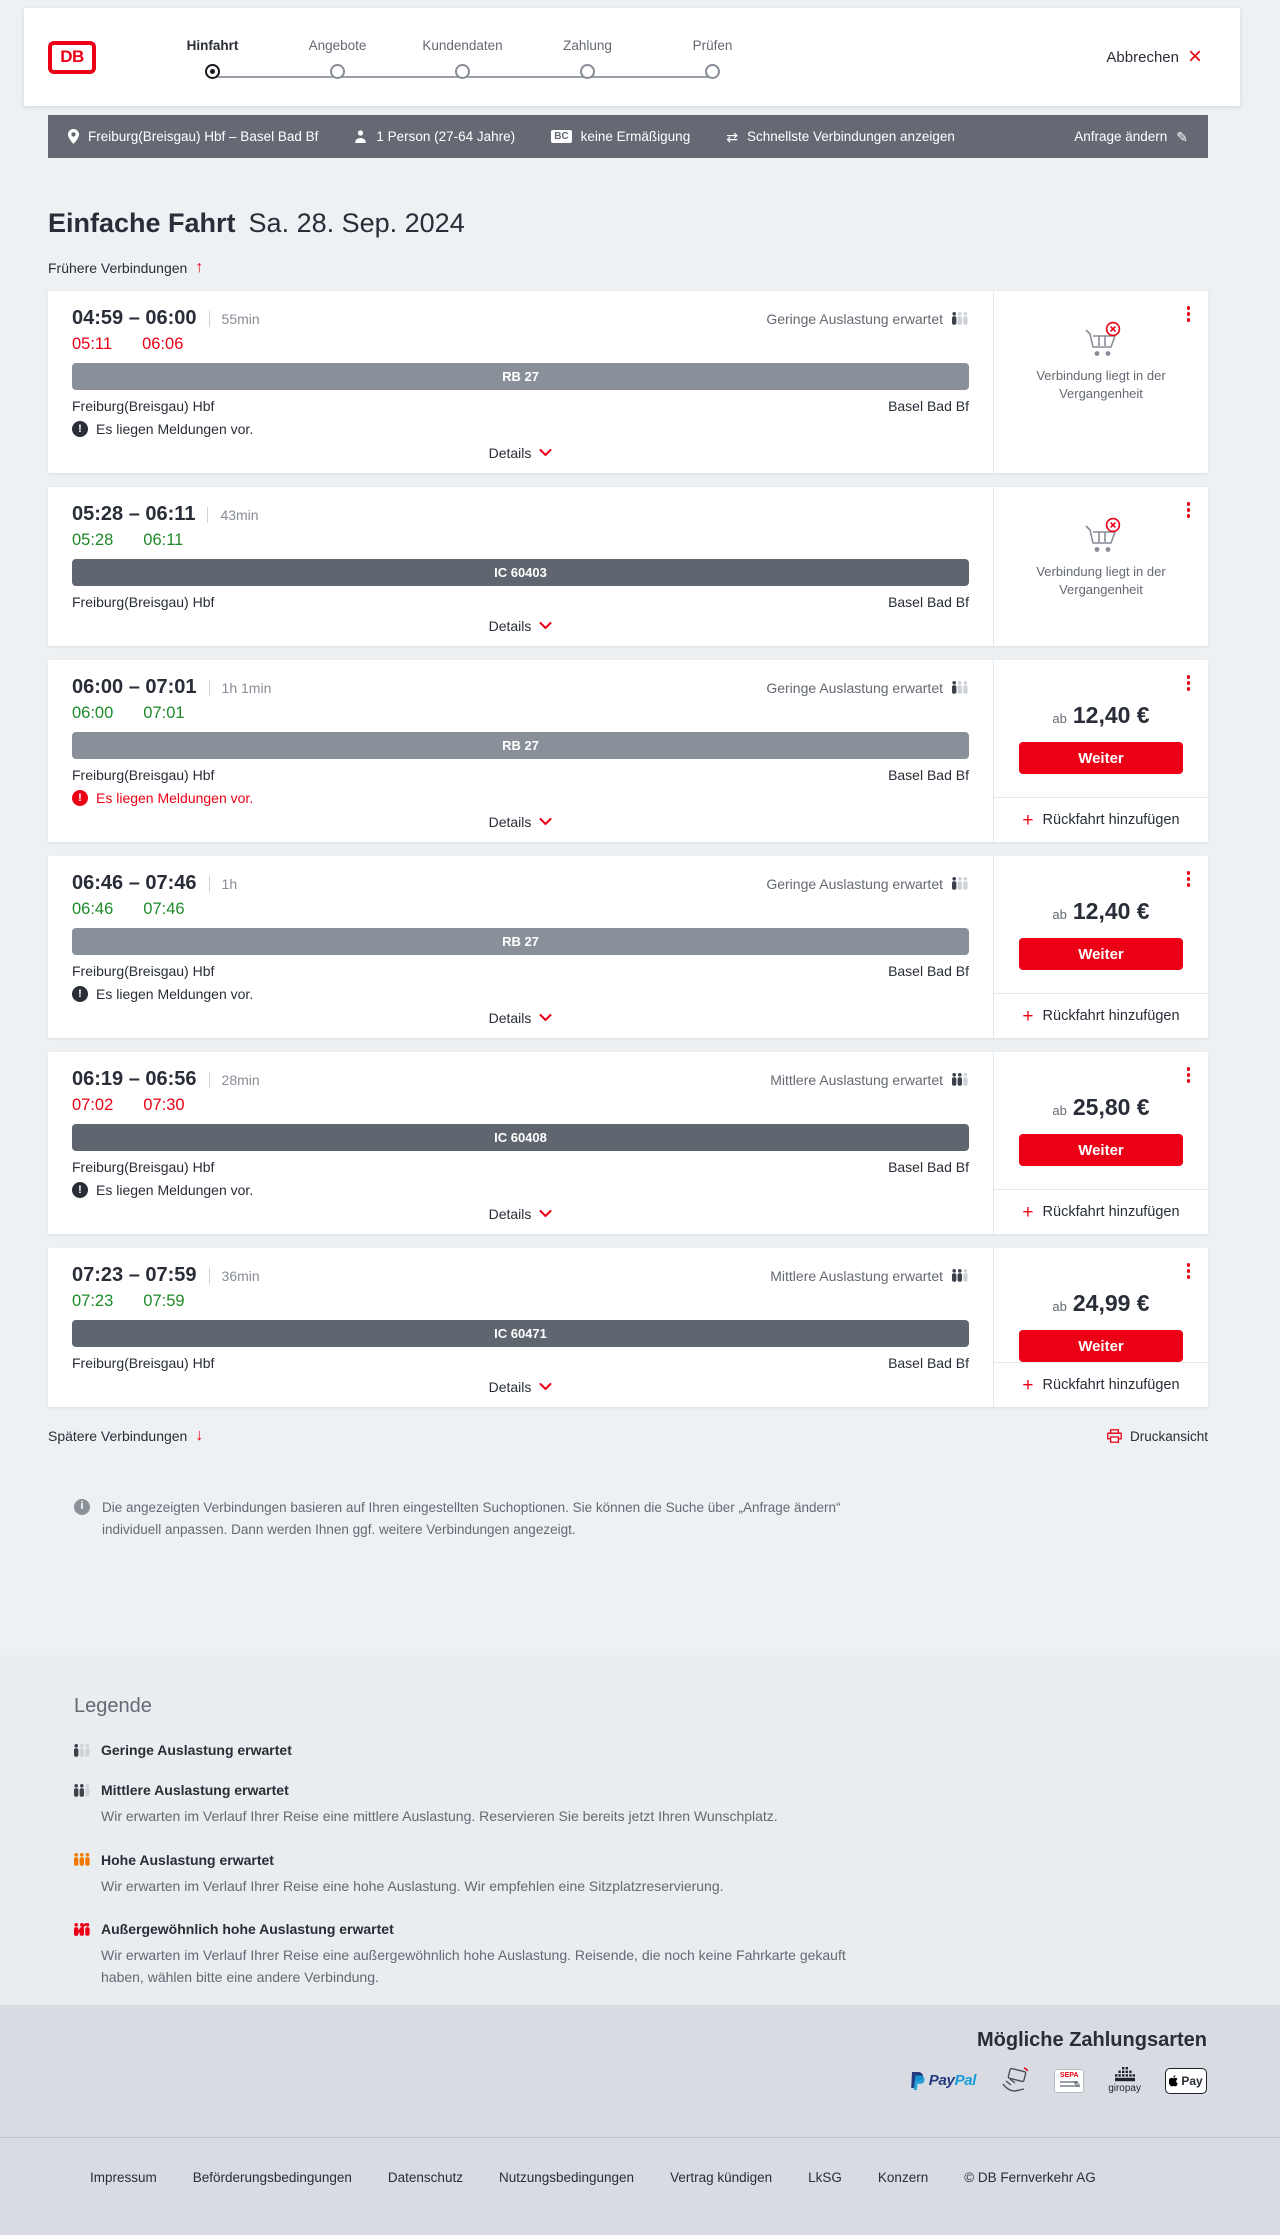 This screenshot has height=2235, width=1280. What do you see at coordinates (520, 1301) in the screenshot?
I see `real-times: 07:23 07:59` at bounding box center [520, 1301].